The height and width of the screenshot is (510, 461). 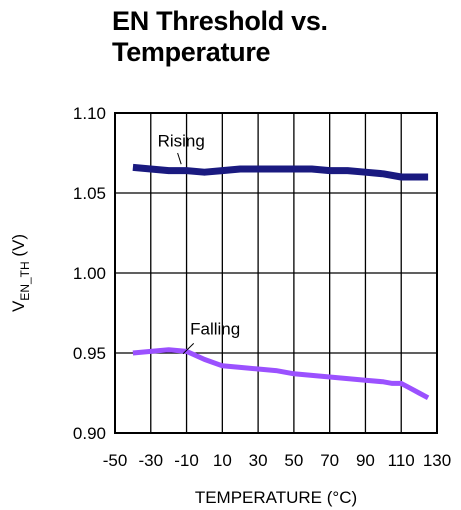 I want to click on x-tick-label: 90, so click(x=365, y=460).